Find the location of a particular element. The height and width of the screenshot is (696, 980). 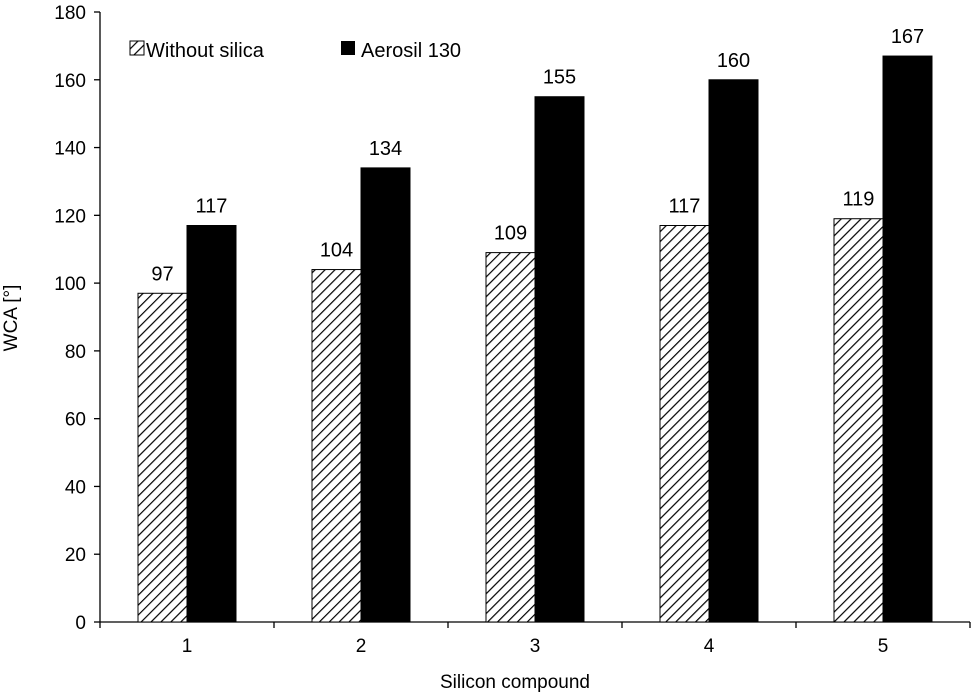

y-tick-label: 100 is located at coordinates (70, 284).